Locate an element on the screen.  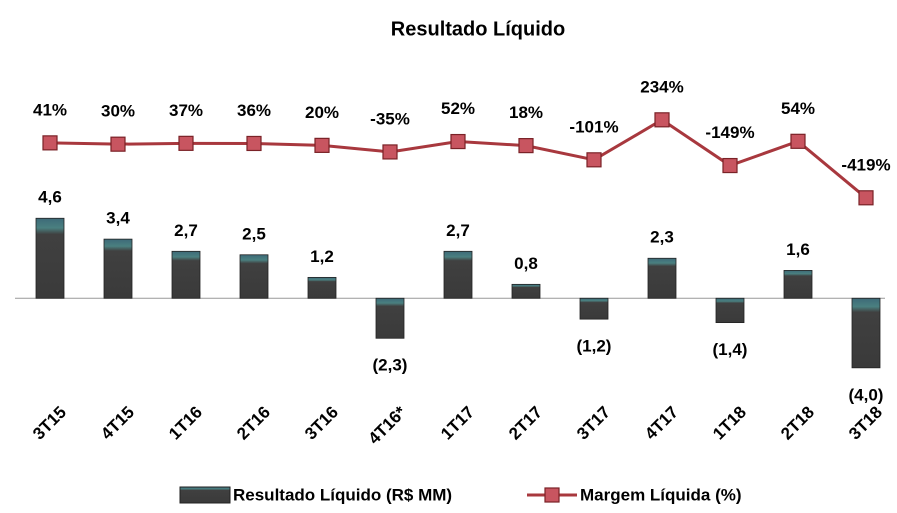
line-label: -35% is located at coordinates (390, 118).